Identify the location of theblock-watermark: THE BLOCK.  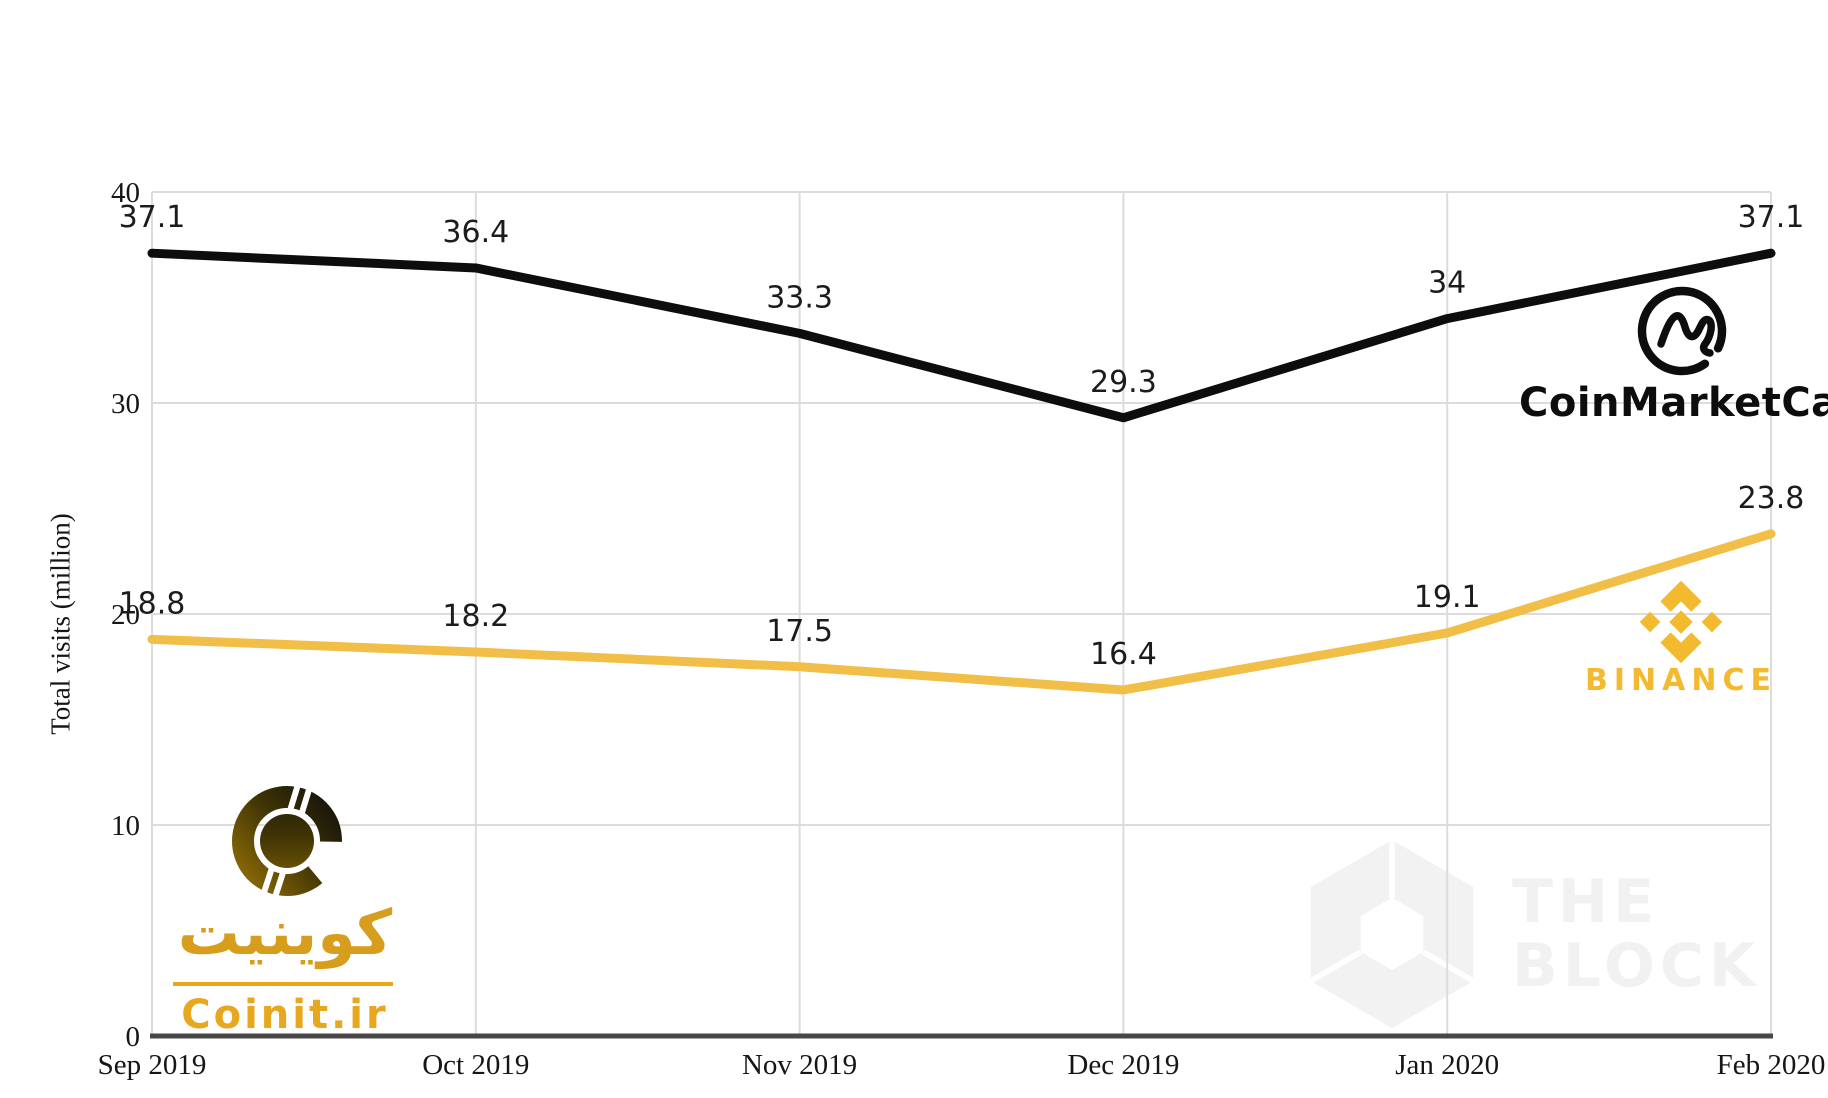
(1529, 934).